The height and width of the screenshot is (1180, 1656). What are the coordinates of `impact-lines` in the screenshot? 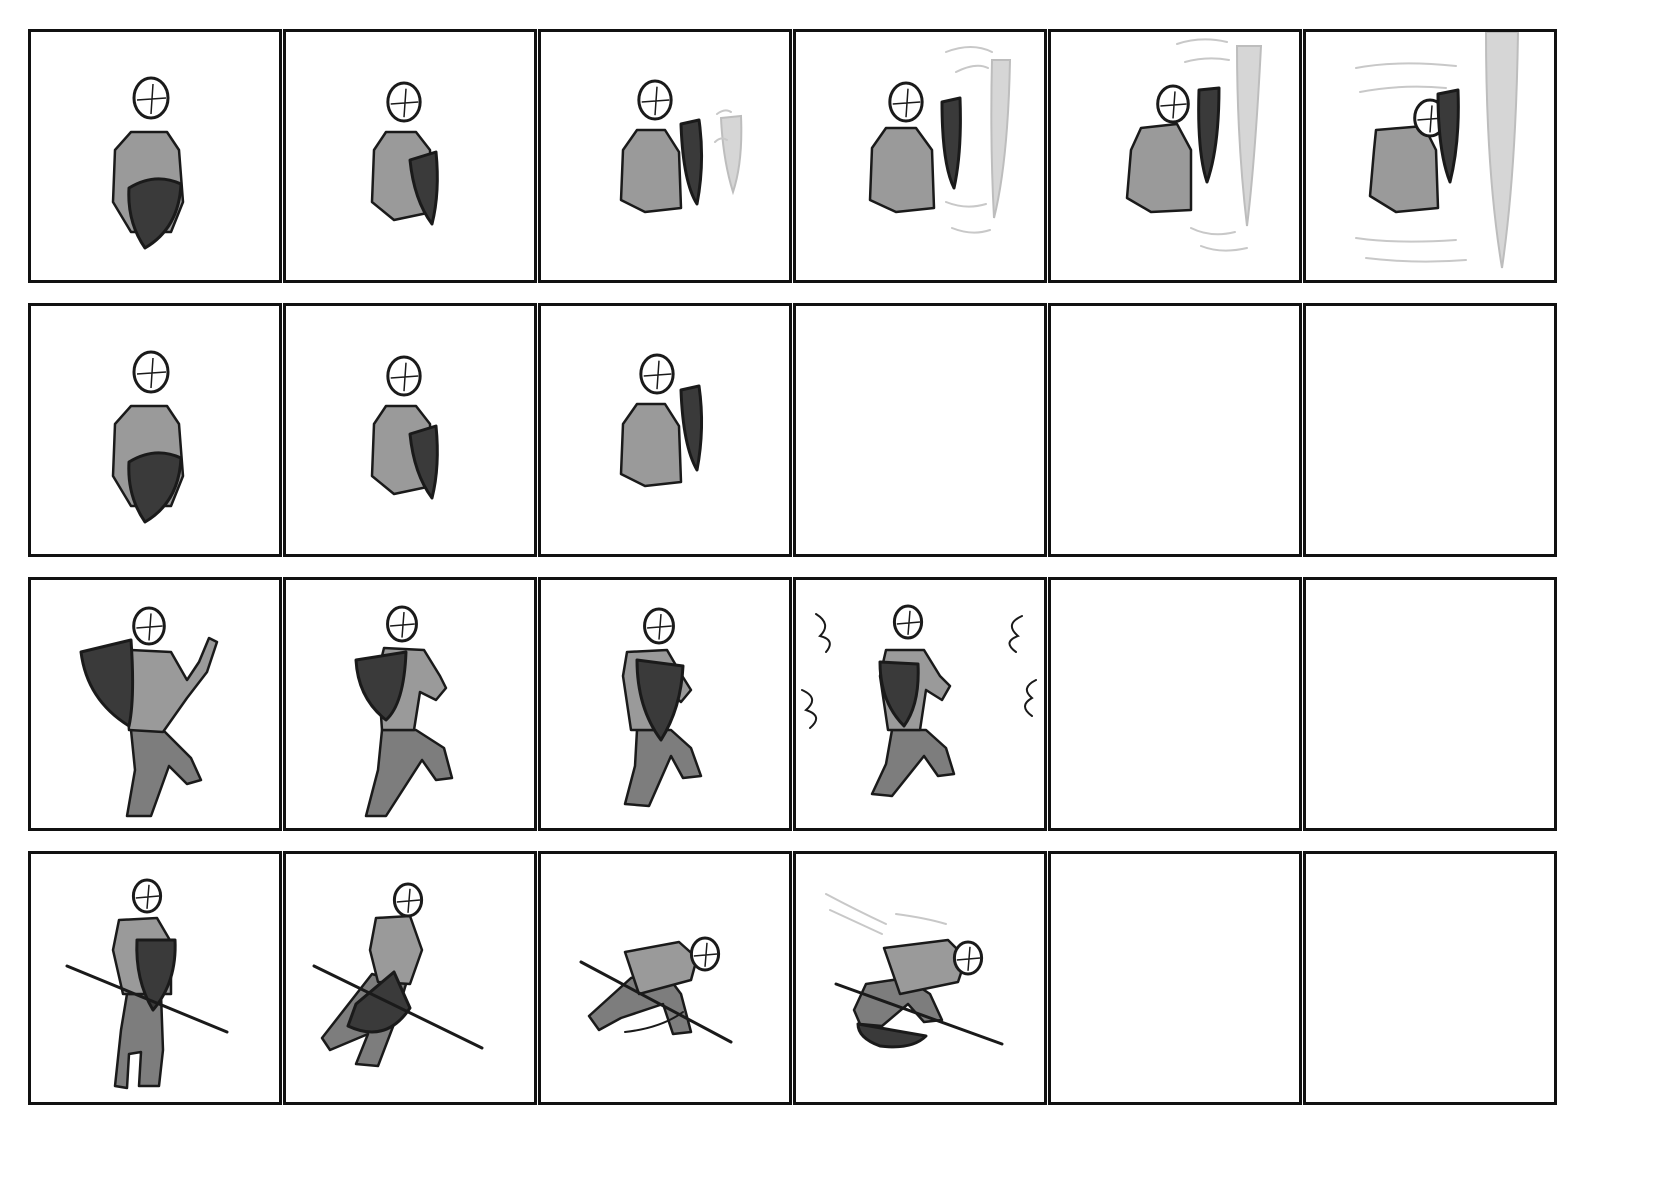 It's located at (969, 140).